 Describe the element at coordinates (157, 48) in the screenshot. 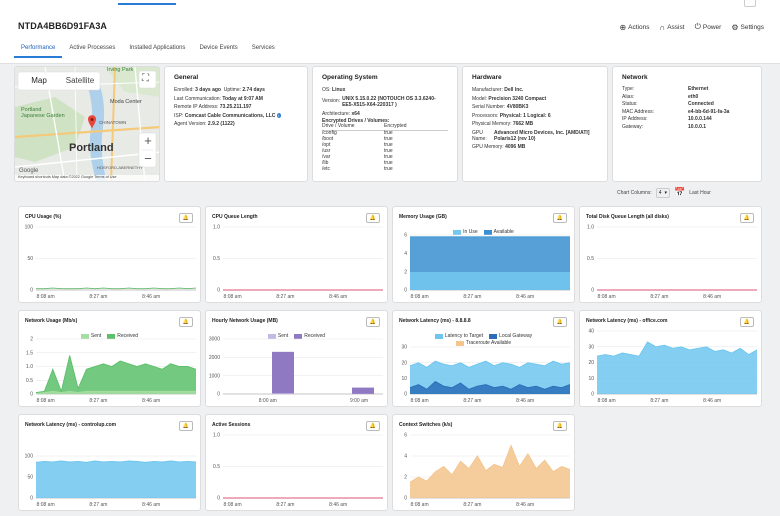

I see `tab-installed-applications: Installed Applications` at that location.